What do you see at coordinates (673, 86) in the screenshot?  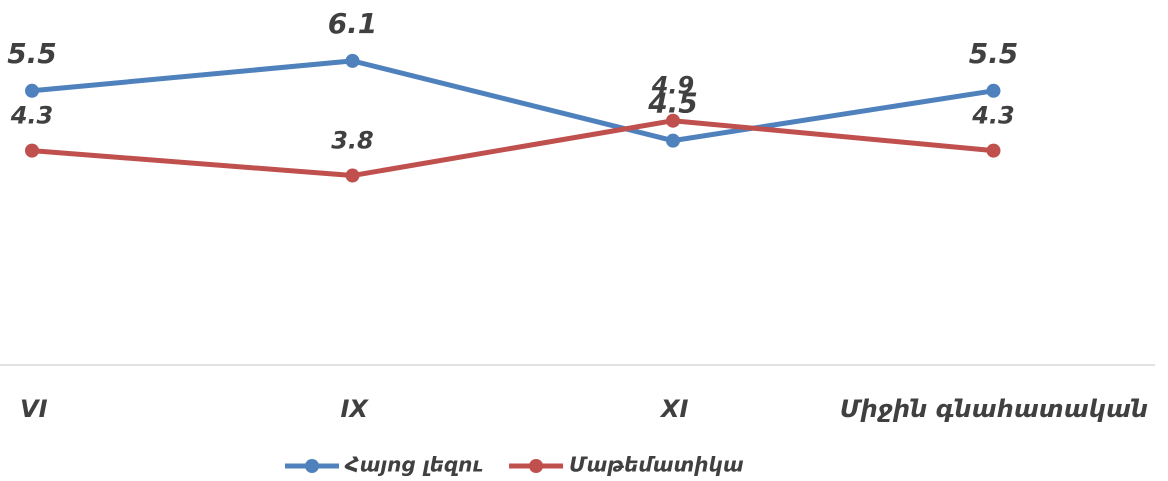 I see `data-label: 4.9` at bounding box center [673, 86].